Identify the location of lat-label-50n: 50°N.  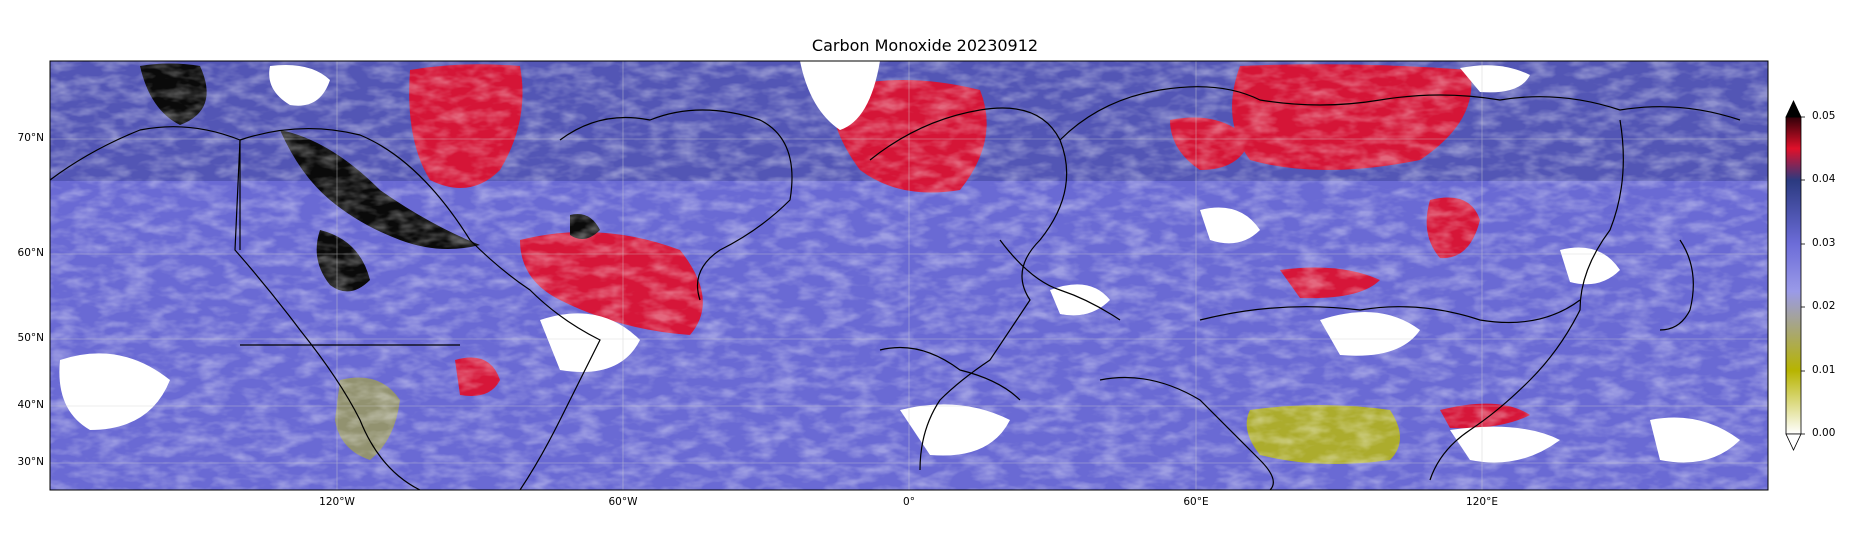
(30, 338).